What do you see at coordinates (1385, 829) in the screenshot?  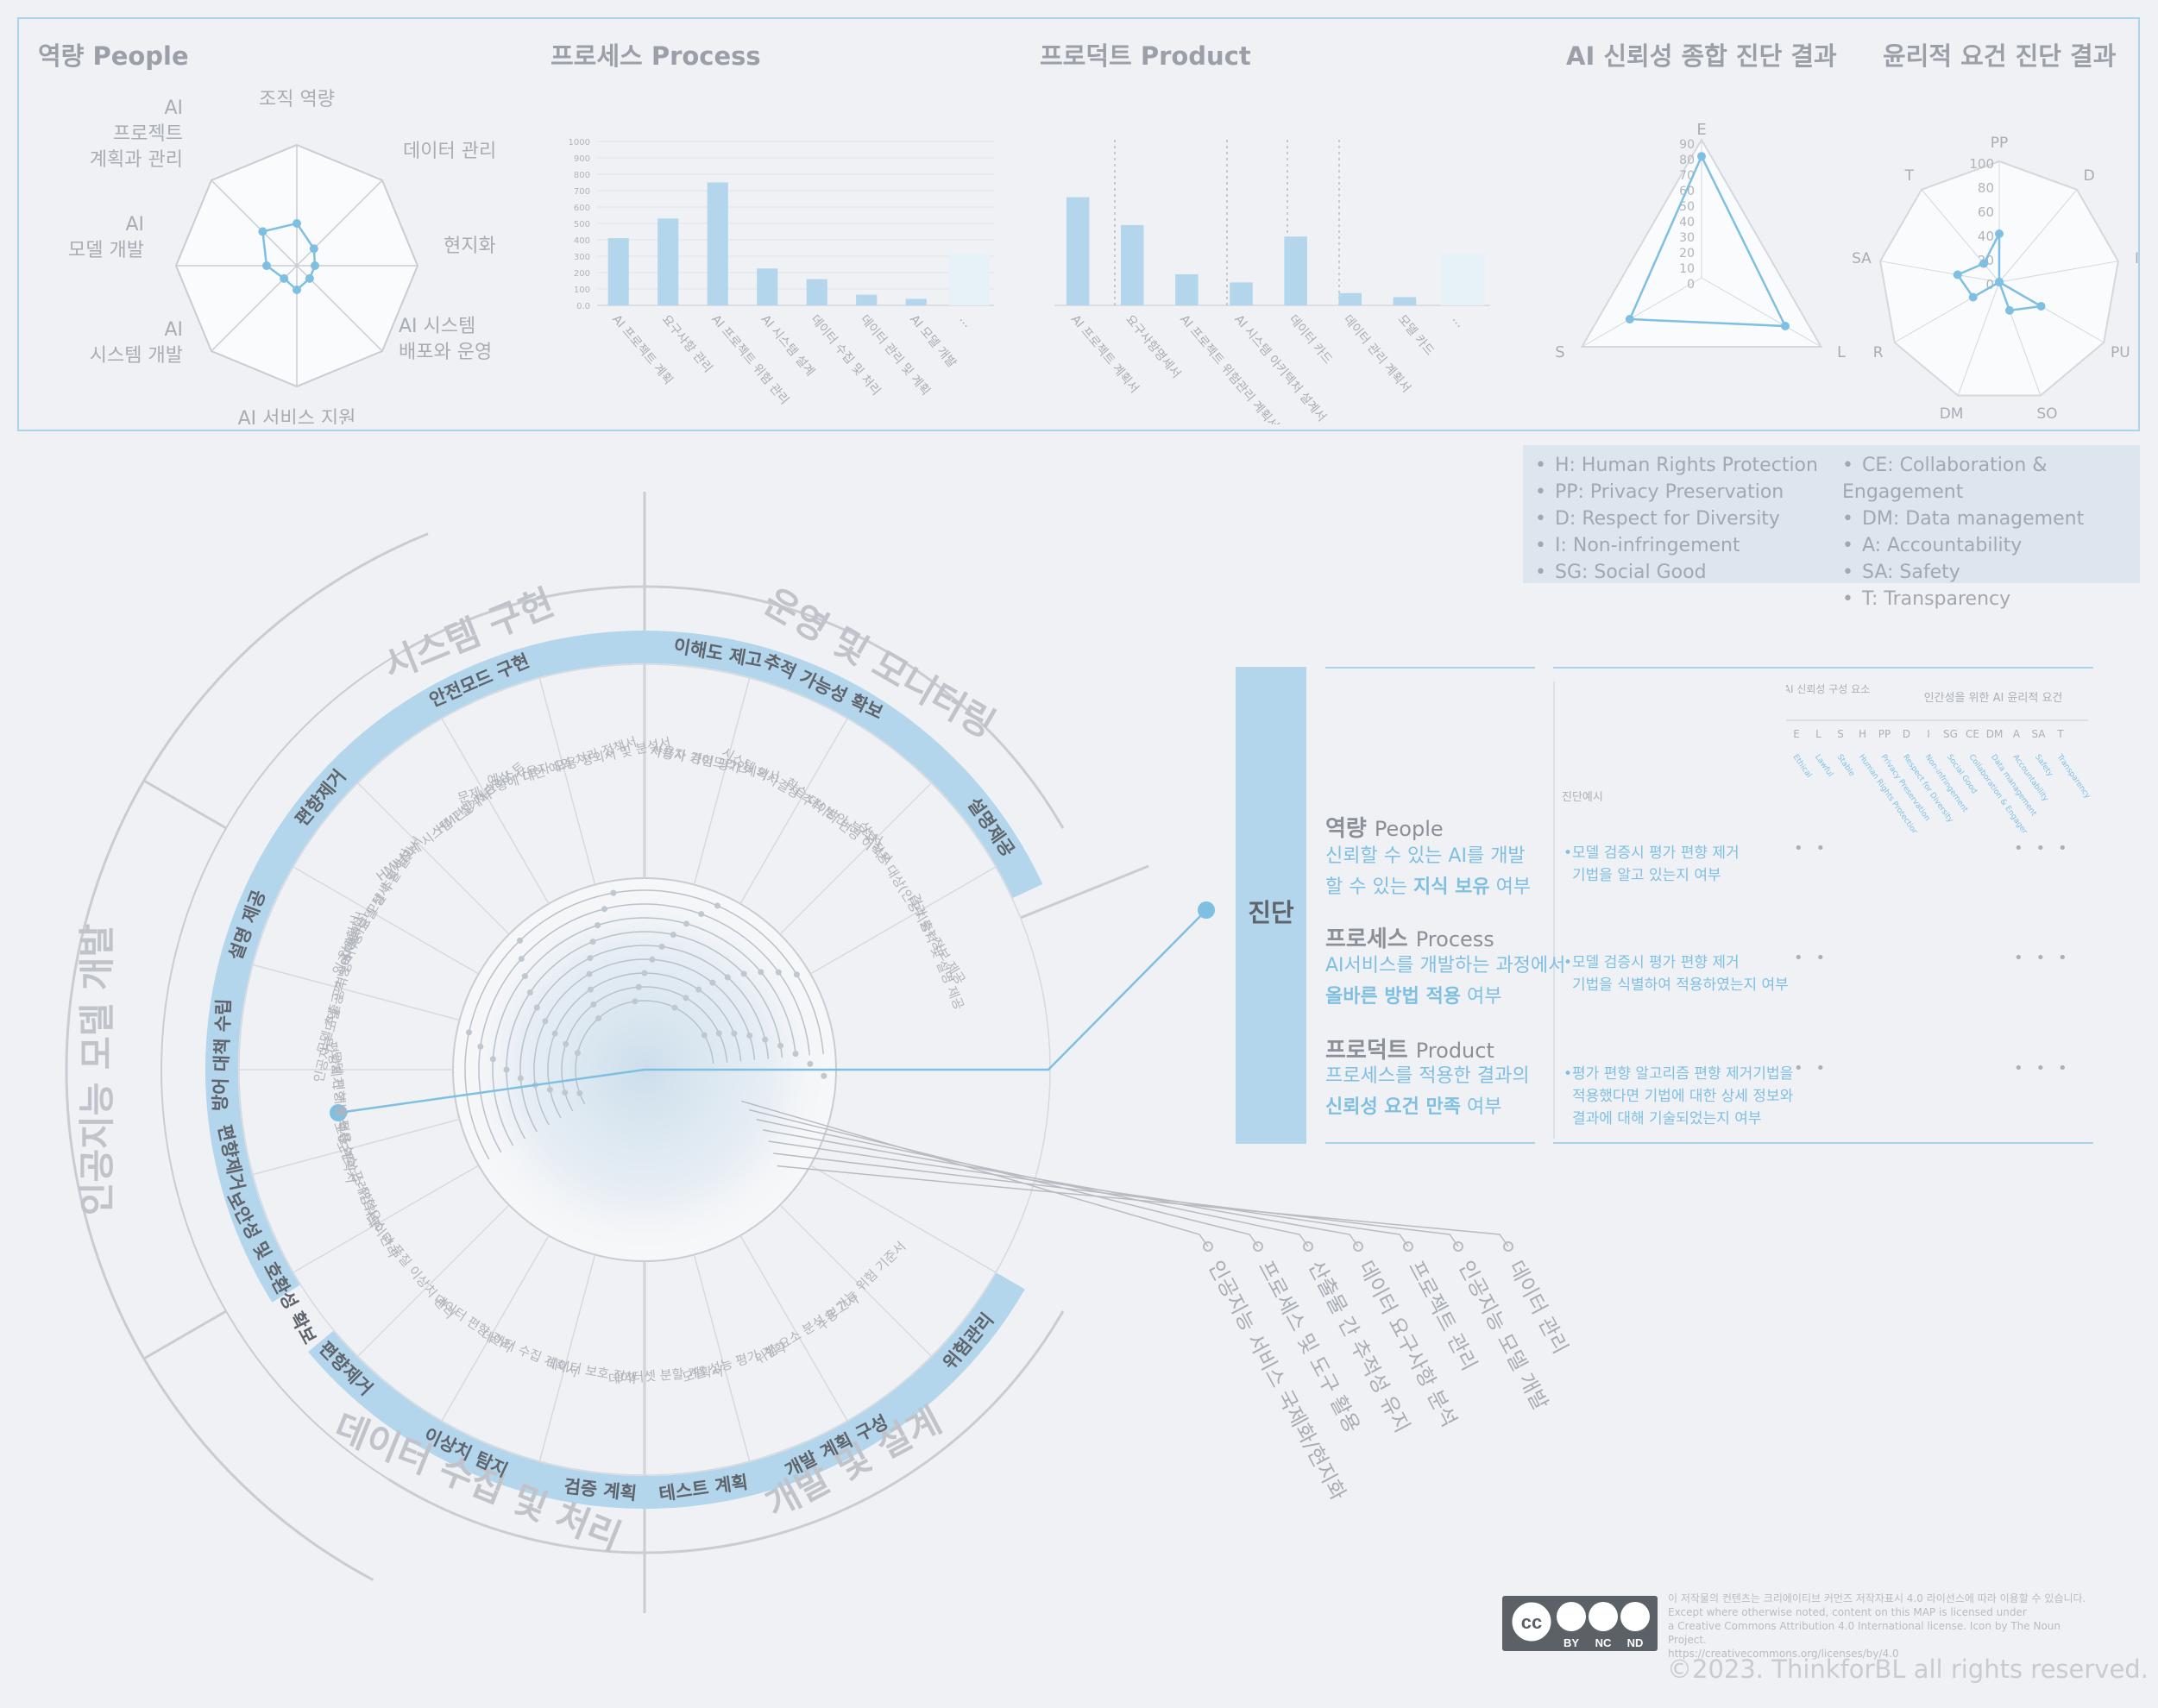 I see `diag-row-title: 역량 People` at bounding box center [1385, 829].